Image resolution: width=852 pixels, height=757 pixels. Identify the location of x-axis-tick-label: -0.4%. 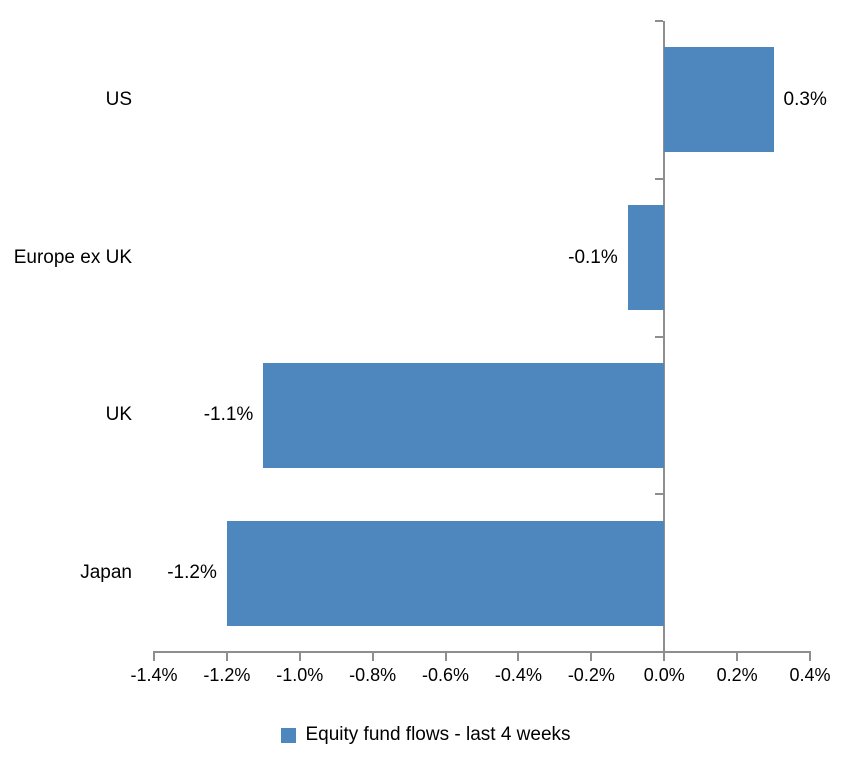
(518, 675).